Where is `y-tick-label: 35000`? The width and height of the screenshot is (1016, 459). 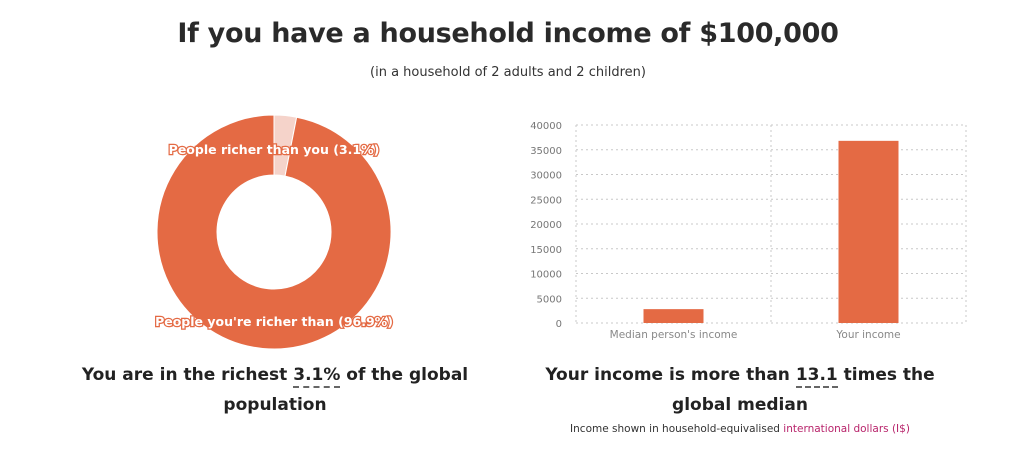 y-tick-label: 35000 is located at coordinates (546, 151).